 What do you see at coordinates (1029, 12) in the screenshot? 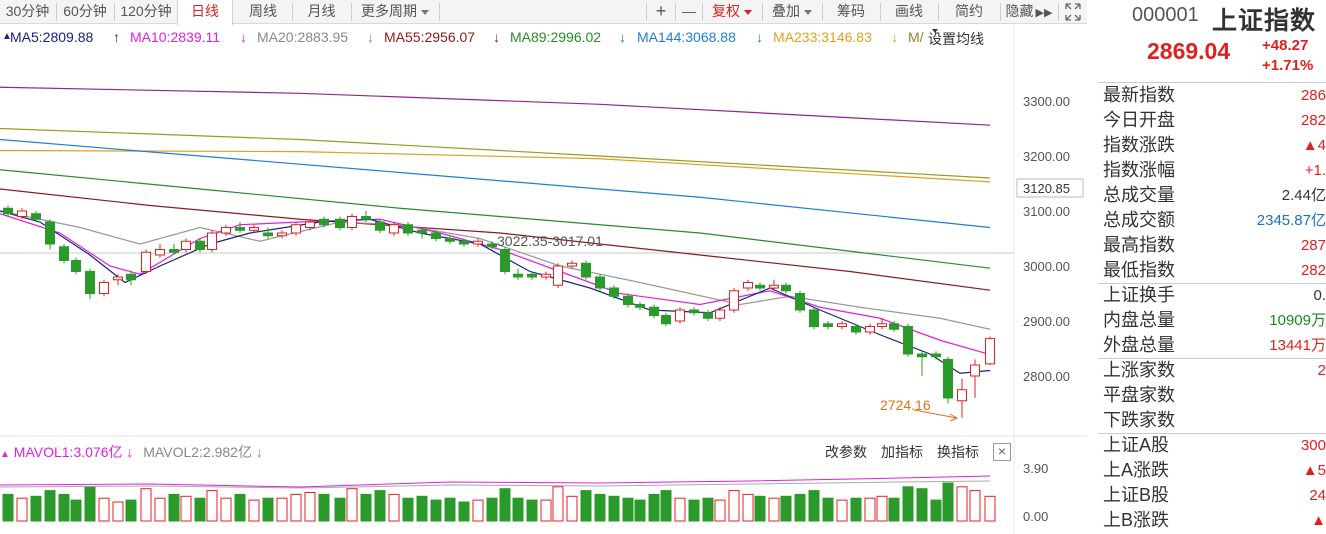
I see `hide-button: 隐藏 ▶▶` at bounding box center [1029, 12].